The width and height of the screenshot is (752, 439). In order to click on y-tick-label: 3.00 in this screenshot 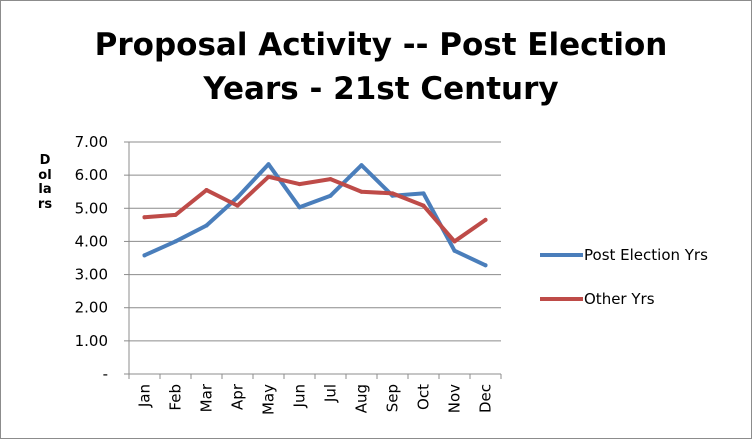, I will do `click(91, 275)`.